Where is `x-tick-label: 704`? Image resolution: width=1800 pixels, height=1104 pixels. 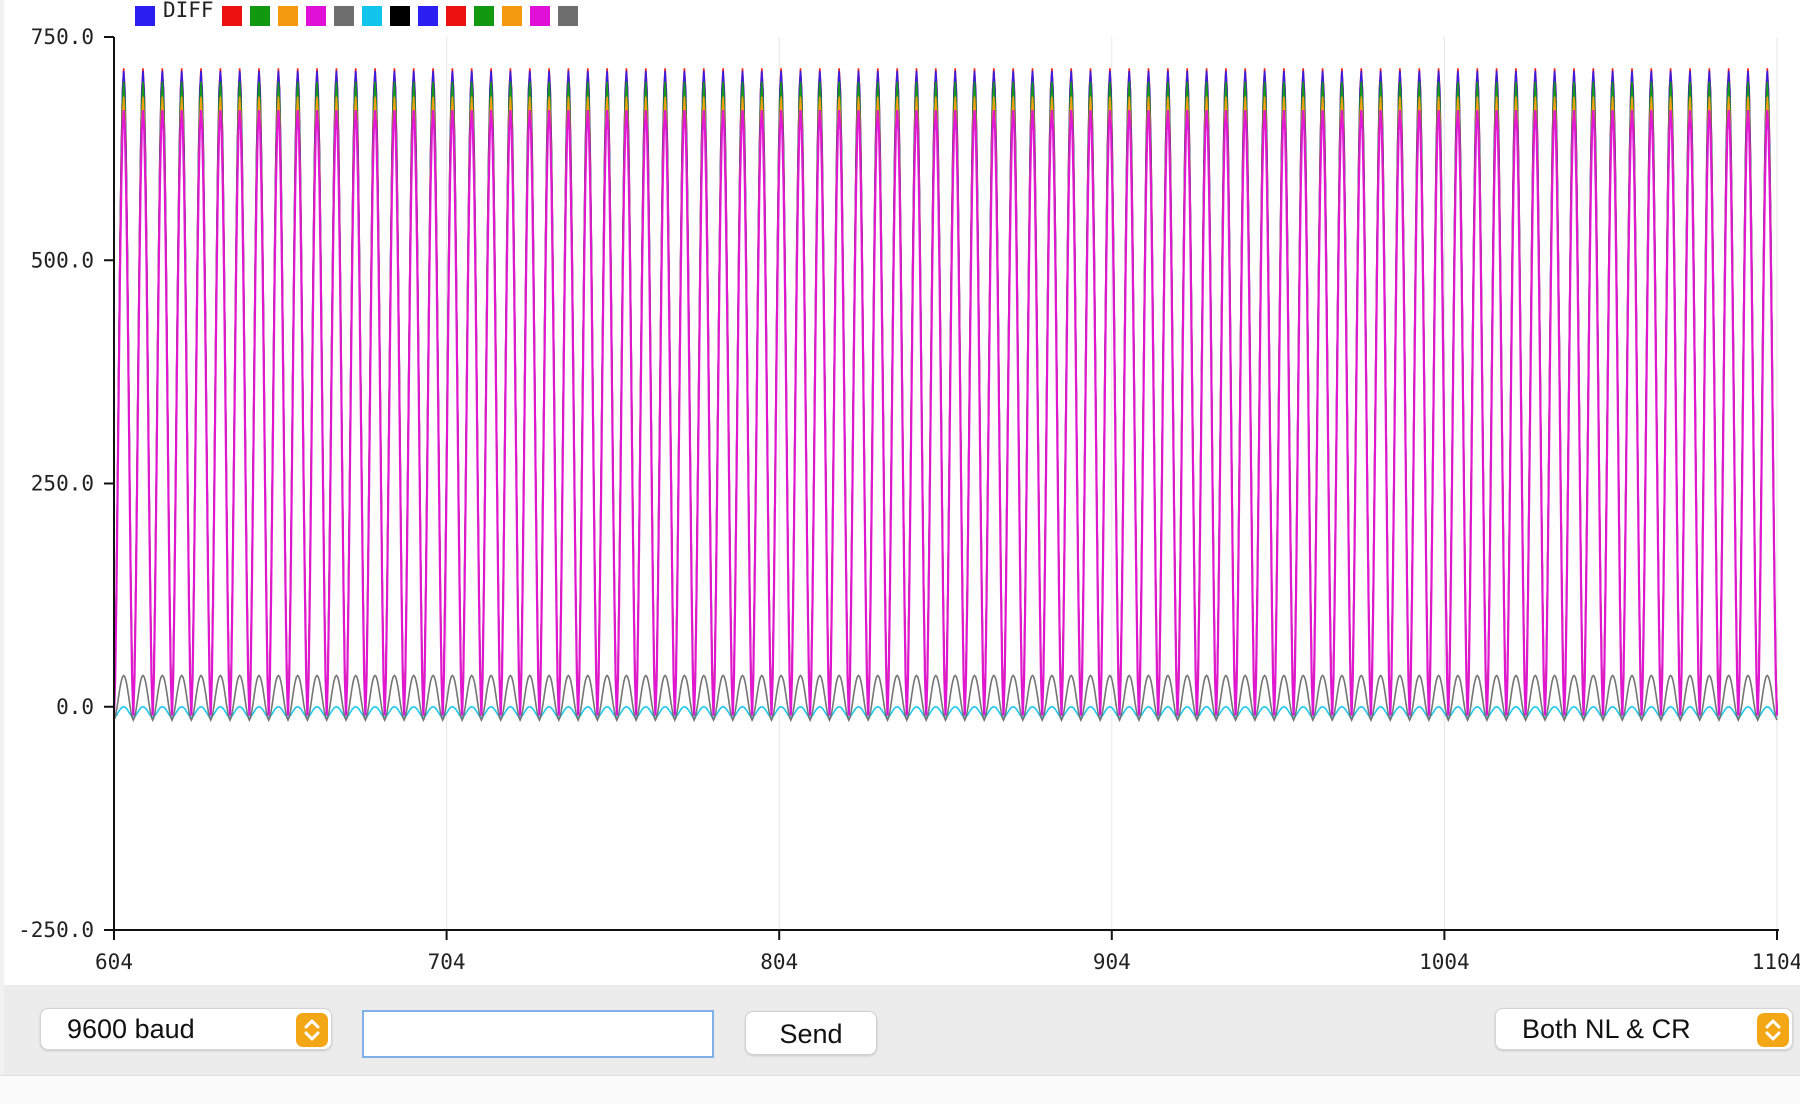 x-tick-label: 704 is located at coordinates (447, 962).